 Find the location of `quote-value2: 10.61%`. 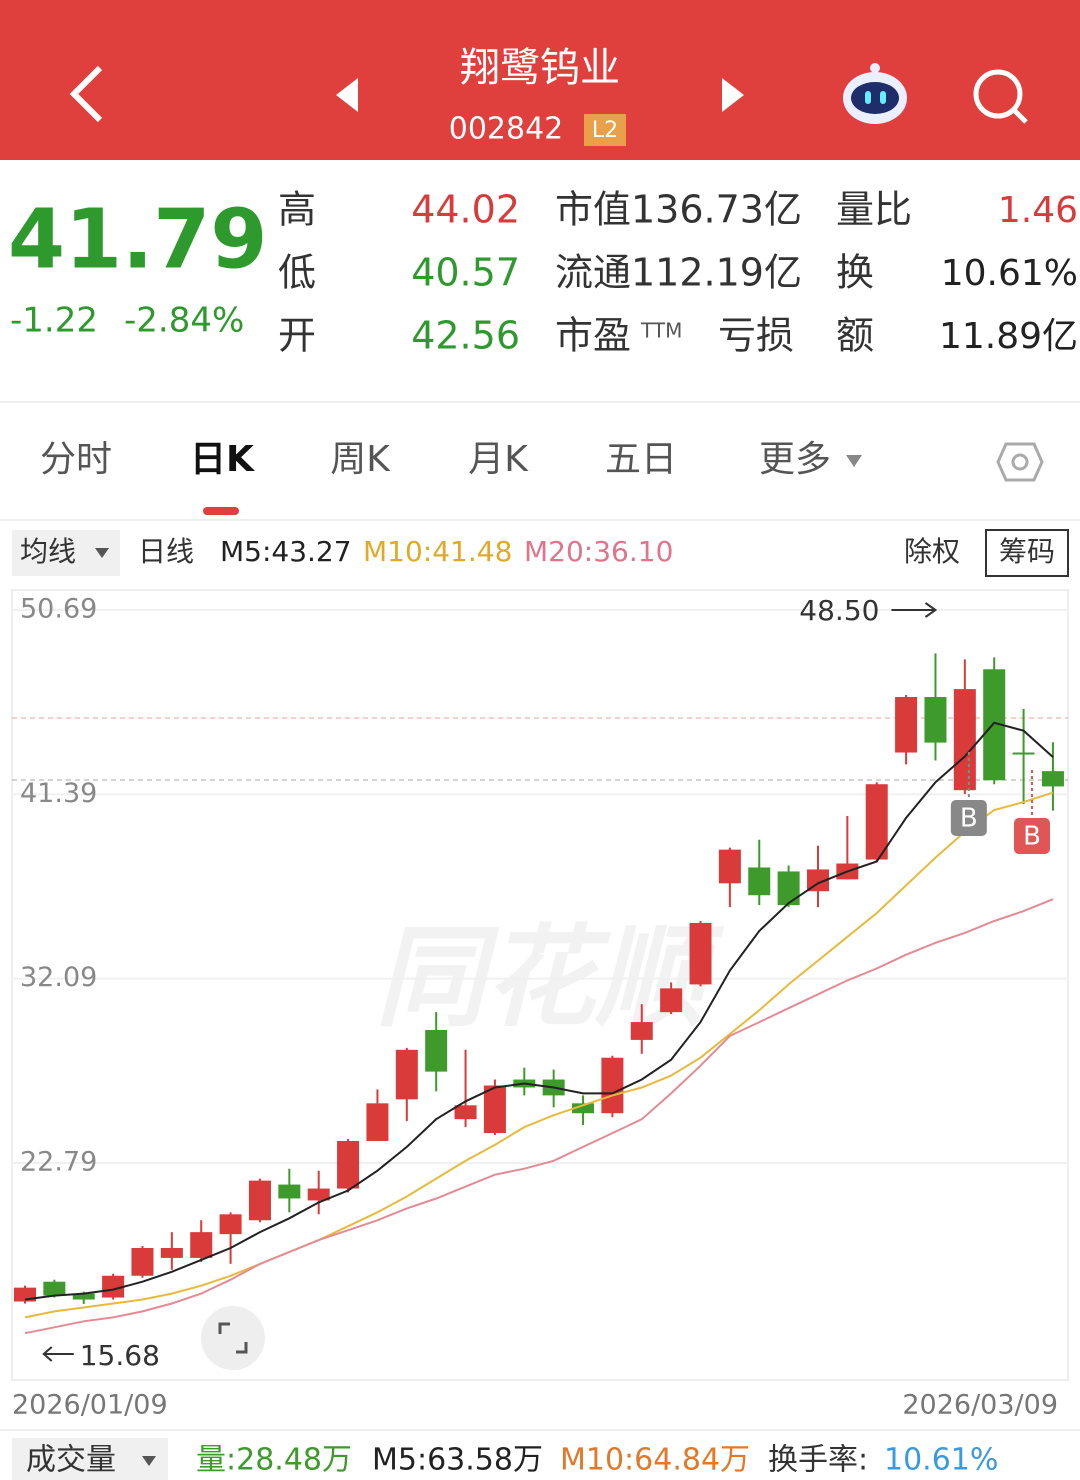

quote-value2: 10.61% is located at coordinates (1009, 273).